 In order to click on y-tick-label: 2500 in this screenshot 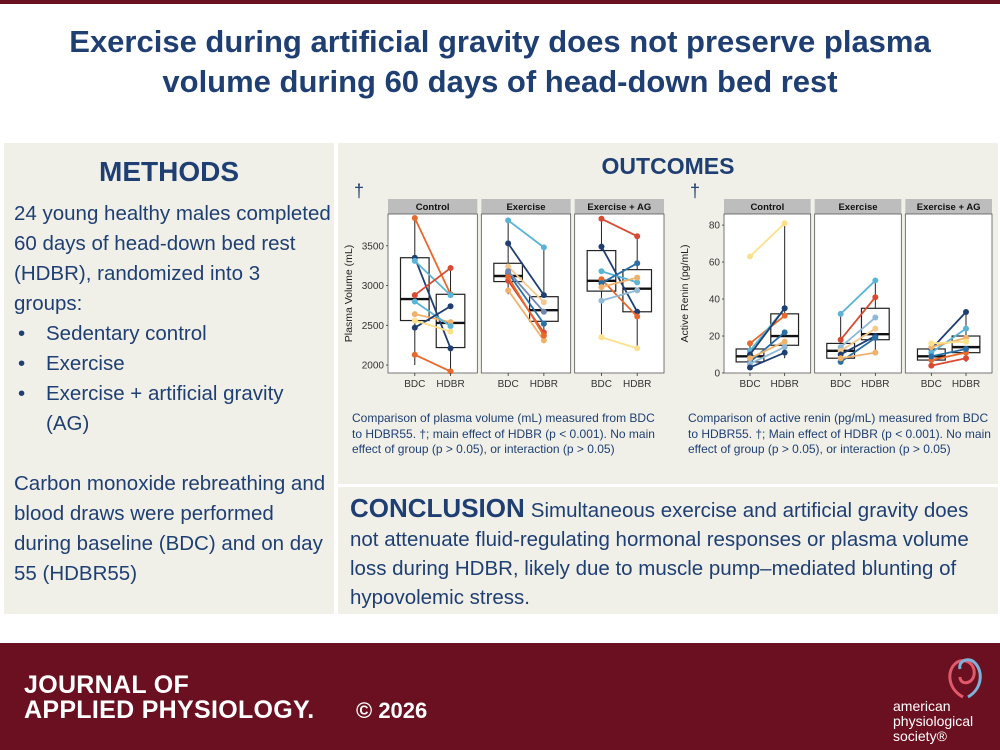, I will do `click(373, 326)`.